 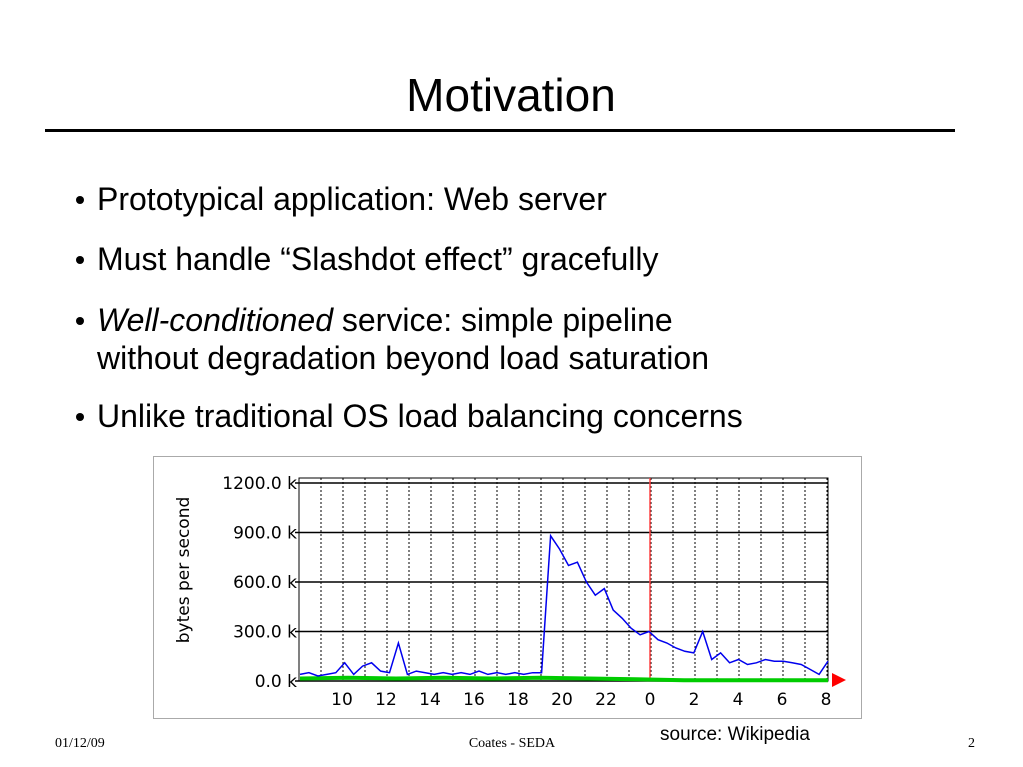 I want to click on footer-page: 2, so click(x=971, y=743).